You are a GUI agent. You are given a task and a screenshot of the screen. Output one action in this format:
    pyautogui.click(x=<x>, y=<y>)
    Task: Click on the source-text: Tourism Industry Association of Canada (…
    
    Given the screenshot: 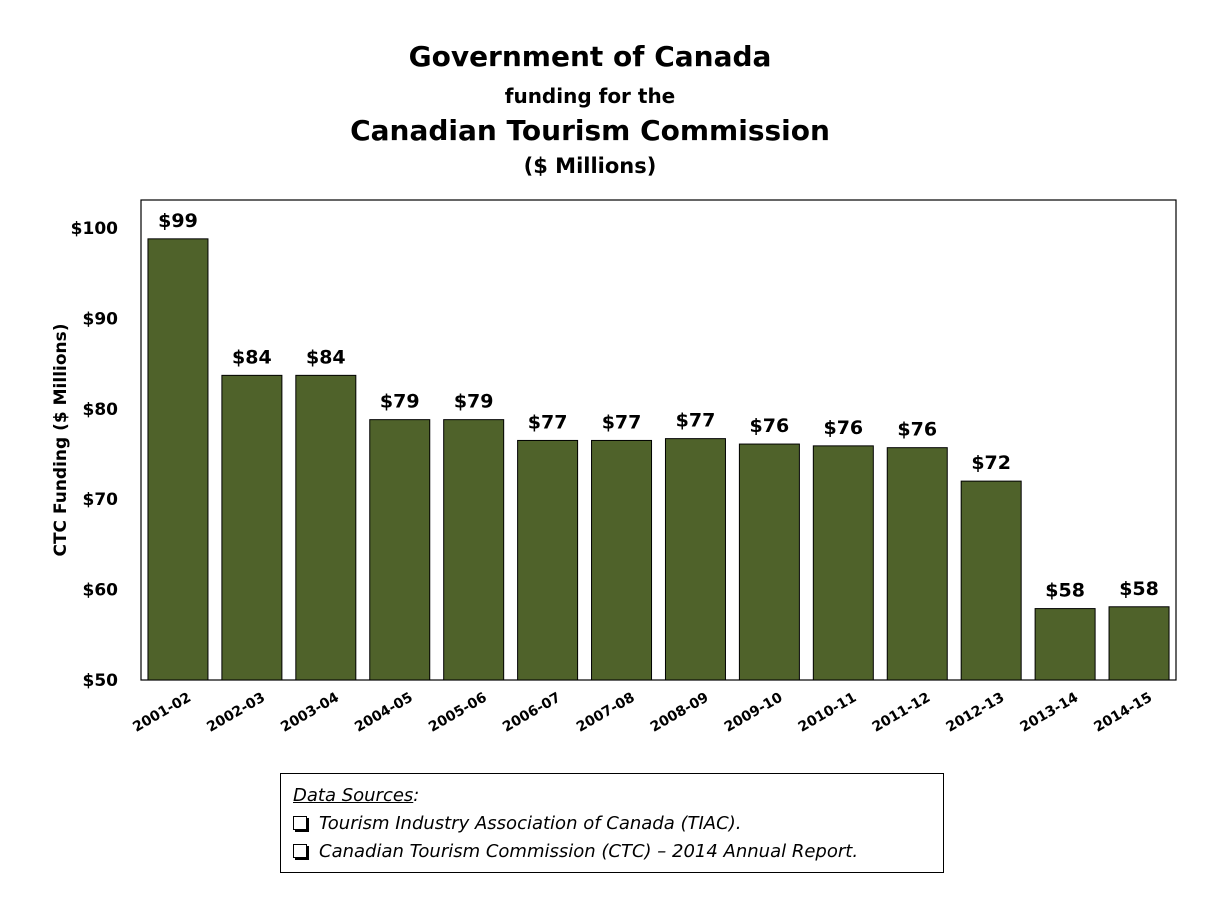 What is the action you would take?
    pyautogui.click(x=530, y=823)
    